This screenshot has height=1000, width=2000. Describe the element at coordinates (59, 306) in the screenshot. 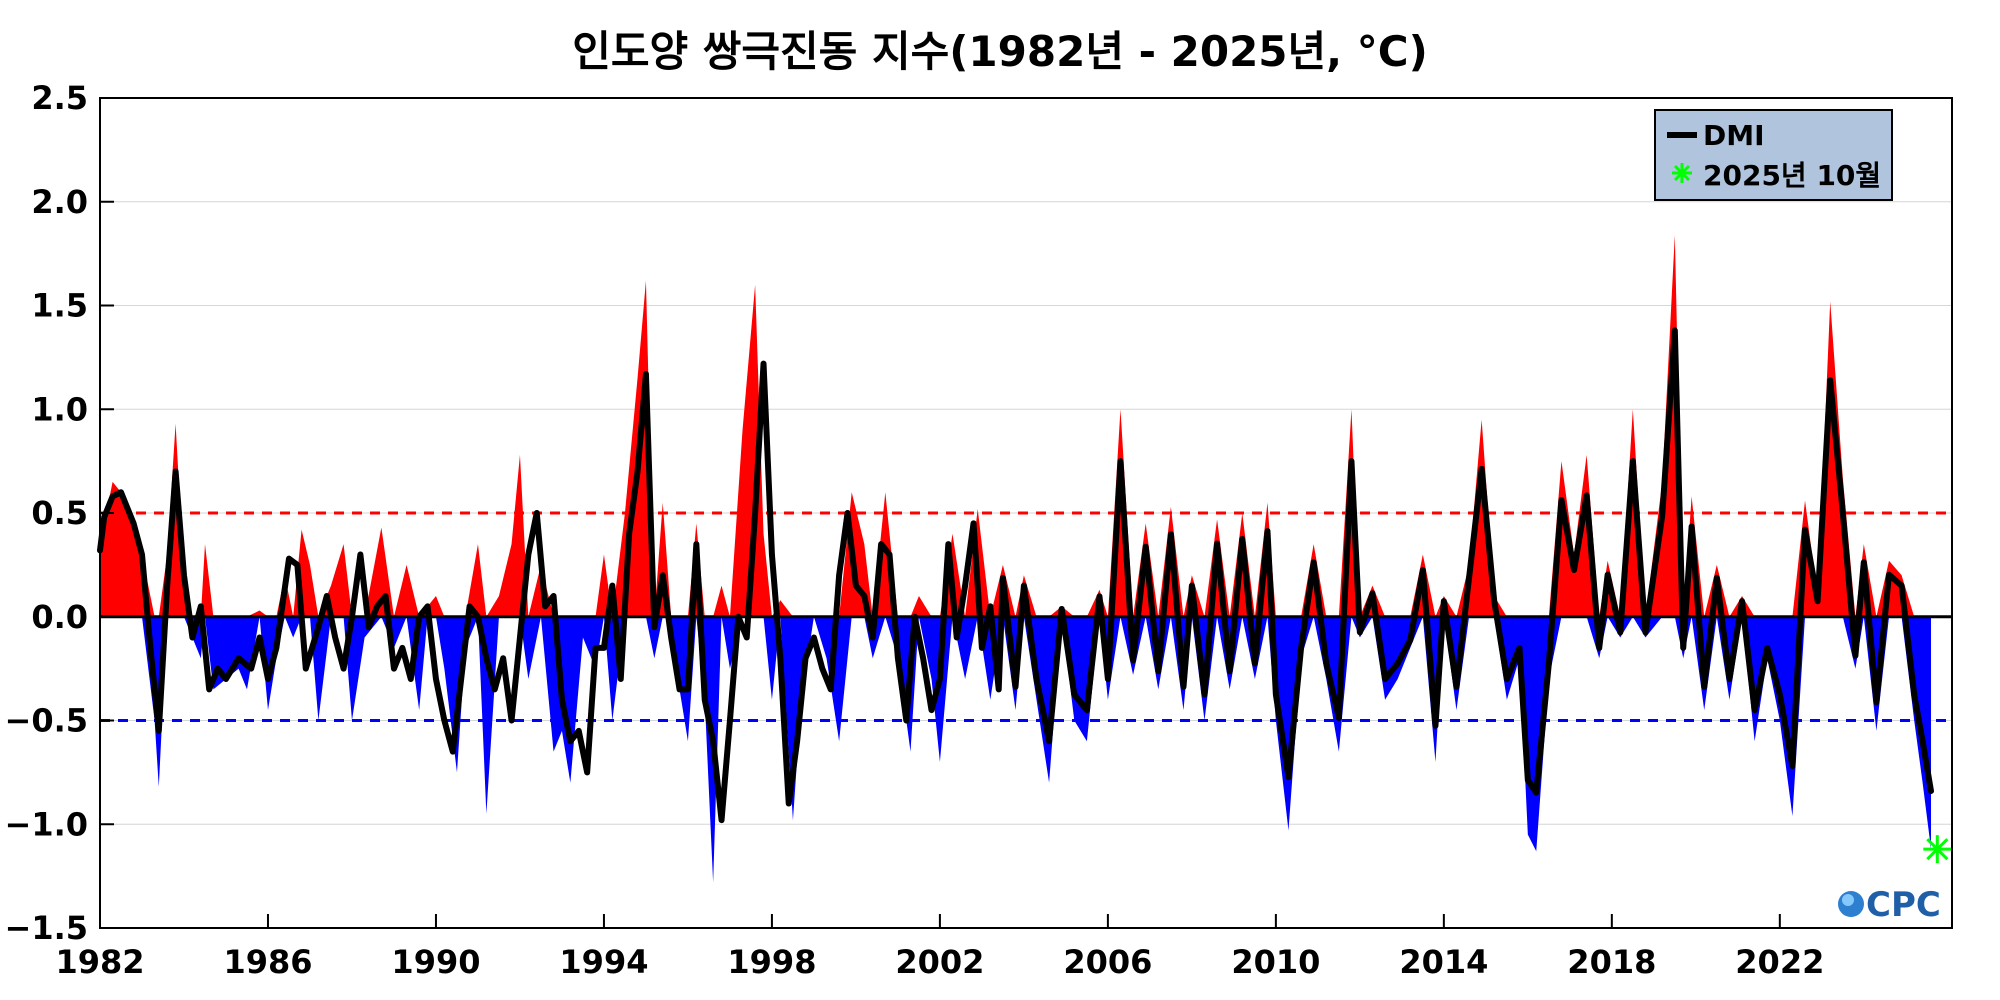

I see `y-tick-label-6: 1.5` at that location.